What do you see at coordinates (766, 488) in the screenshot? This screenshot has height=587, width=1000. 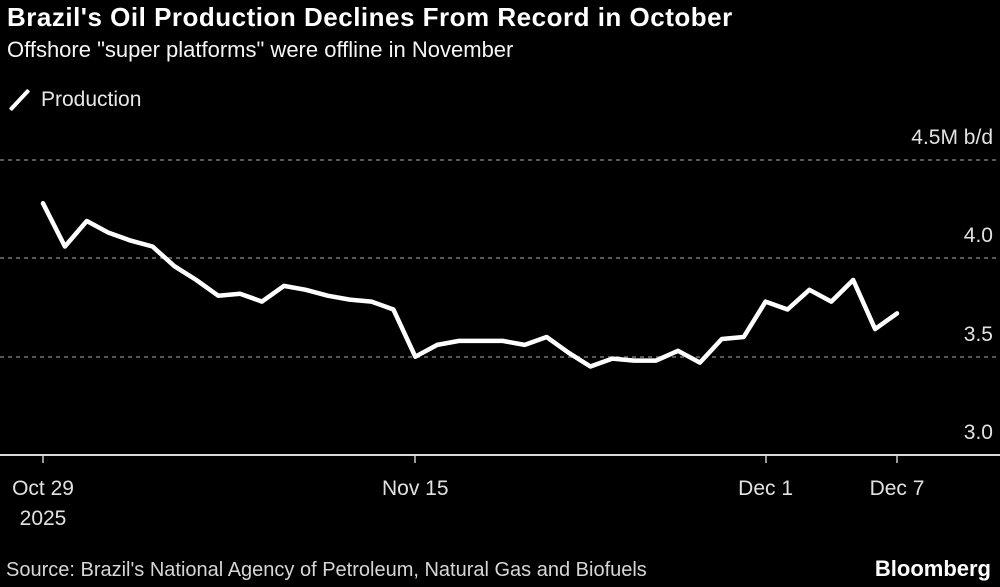 I see `x-tick-label: Dec 1` at bounding box center [766, 488].